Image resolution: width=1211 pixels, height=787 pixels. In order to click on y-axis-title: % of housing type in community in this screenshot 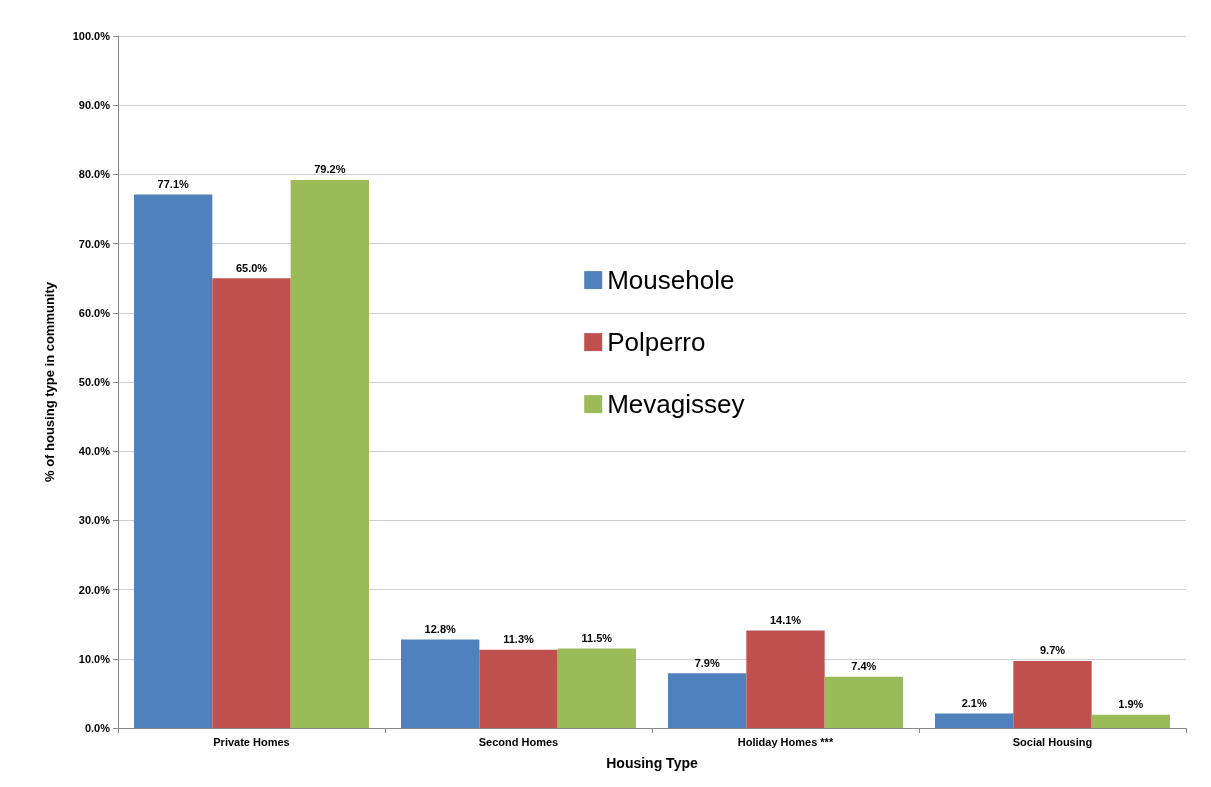, I will do `click(49, 382)`.